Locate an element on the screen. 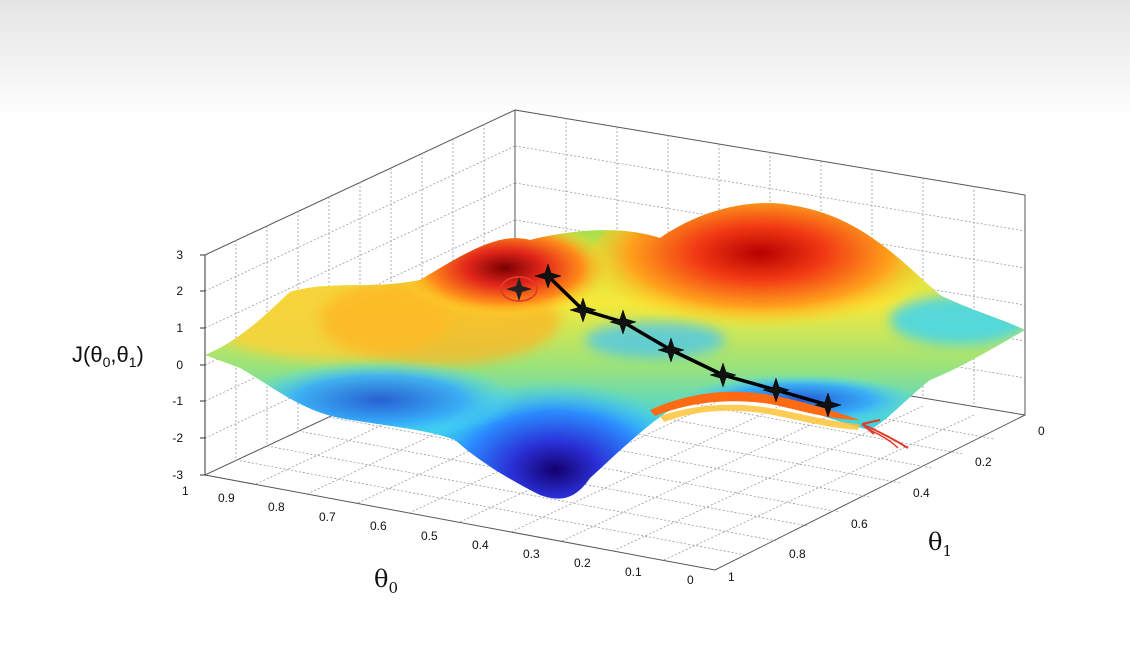 The width and height of the screenshot is (1130, 661). z-tick-label: 1 is located at coordinates (179, 328).